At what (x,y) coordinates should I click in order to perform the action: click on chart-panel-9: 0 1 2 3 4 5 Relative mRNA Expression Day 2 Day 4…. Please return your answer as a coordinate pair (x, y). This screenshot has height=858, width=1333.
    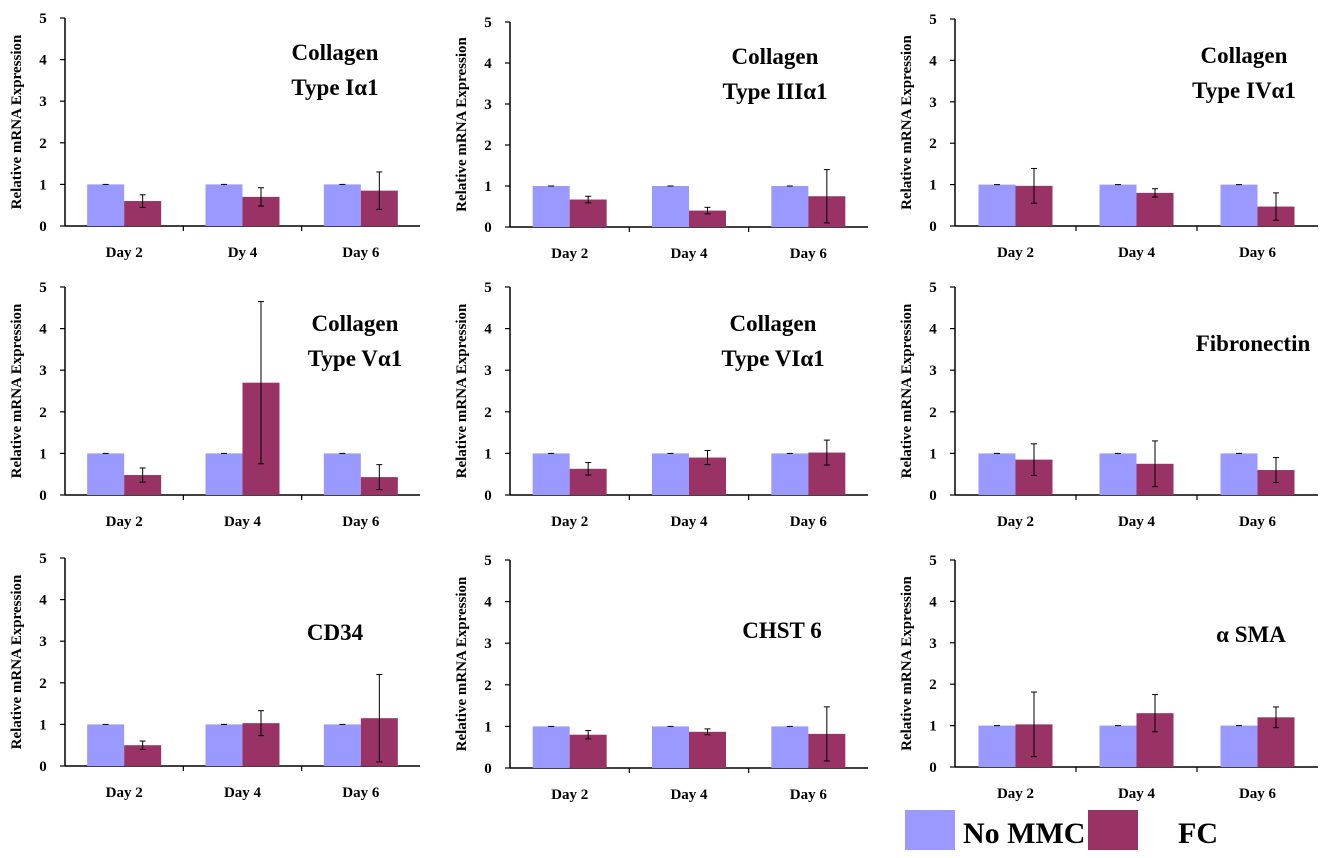
    Looking at the image, I should click on (1108, 677).